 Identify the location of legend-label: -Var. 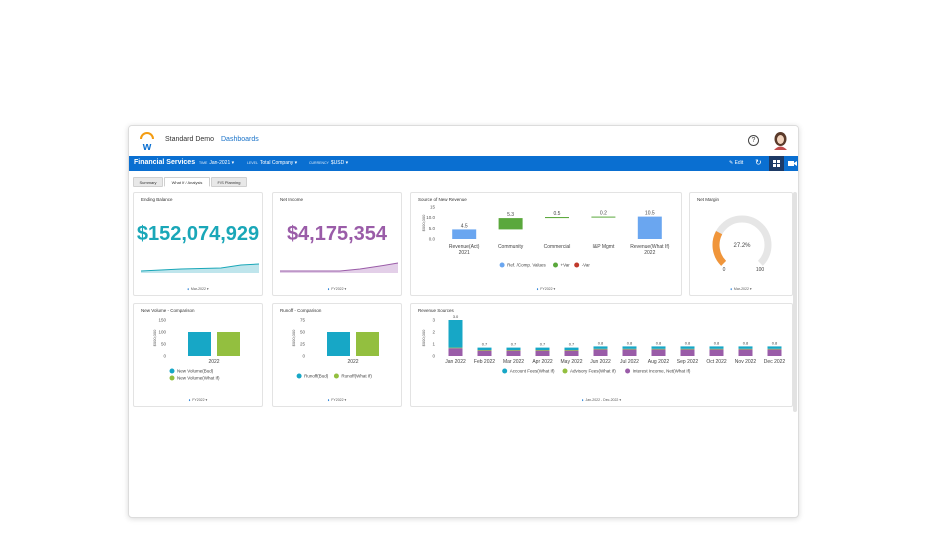
(586, 265).